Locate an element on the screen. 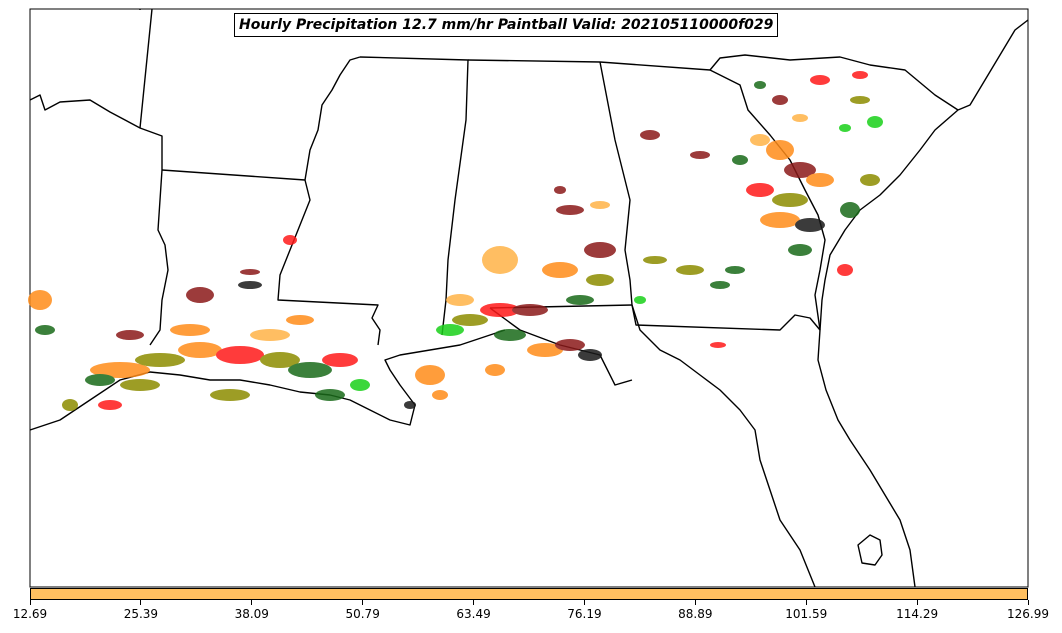  colorbar-tick-label: 76.19 is located at coordinates (584, 614).